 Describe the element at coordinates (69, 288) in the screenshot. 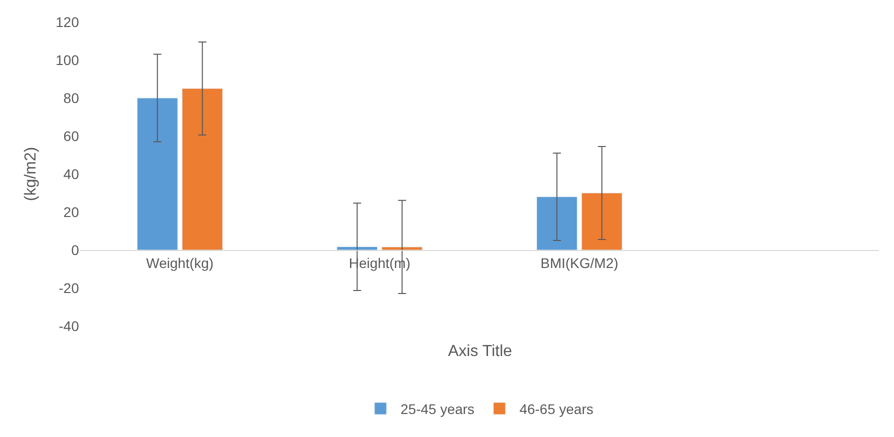

I see `y-tick-label: -20` at that location.